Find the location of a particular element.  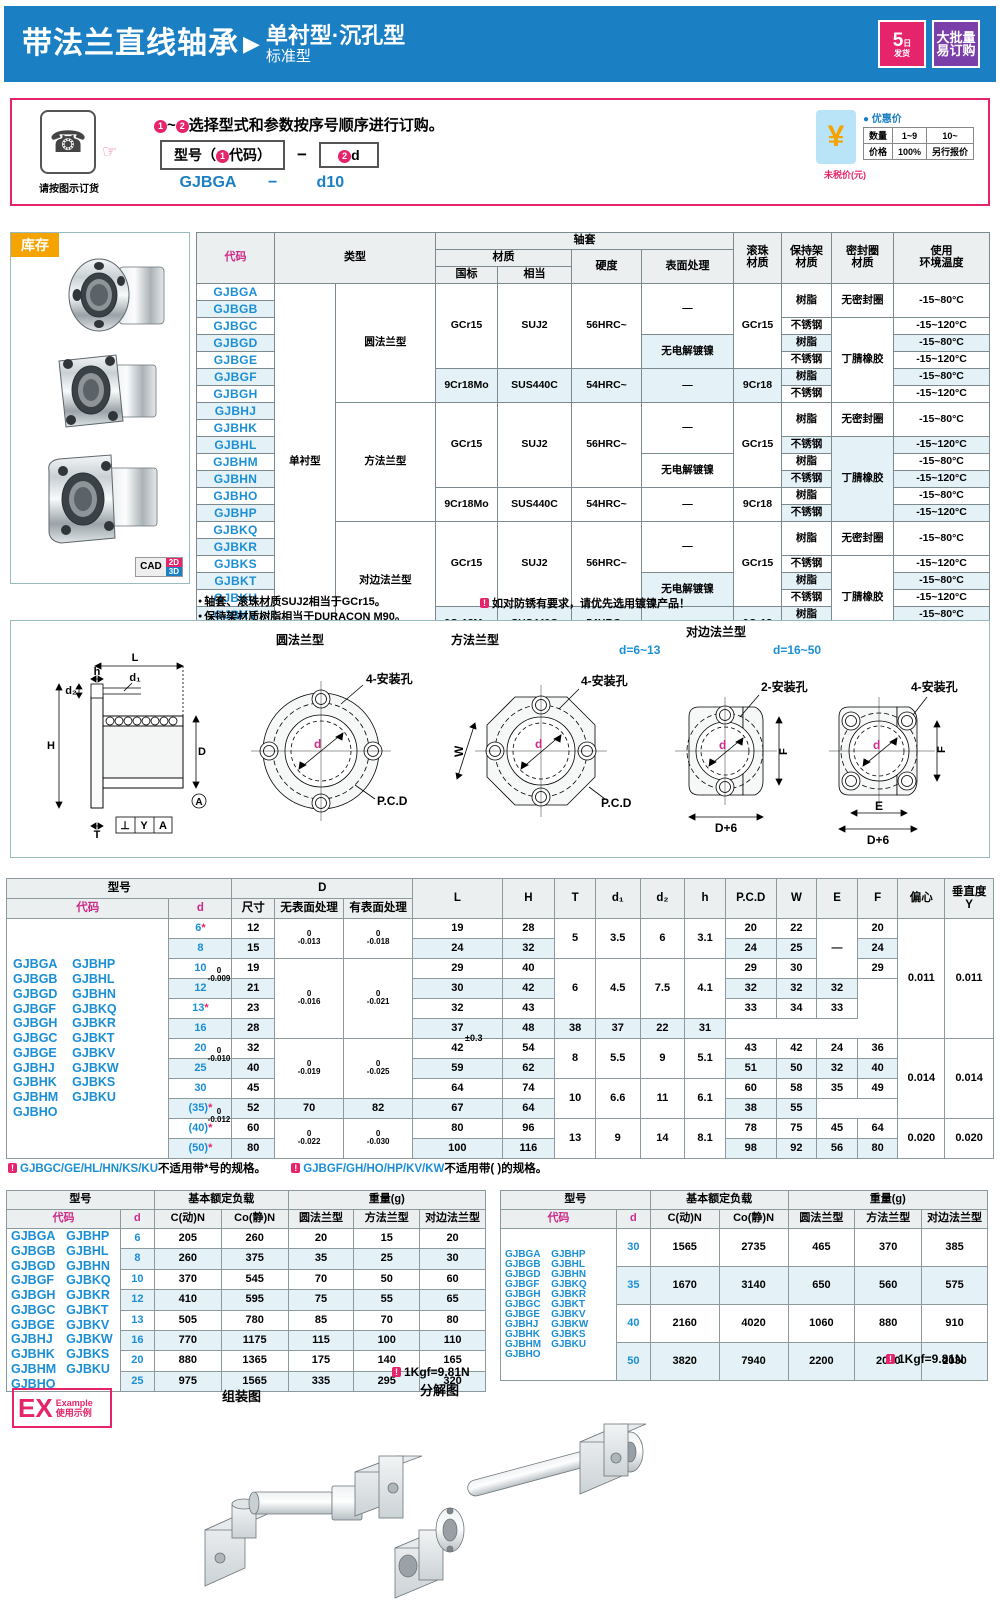

dim-perp: 0.020 is located at coordinates (969, 1138).